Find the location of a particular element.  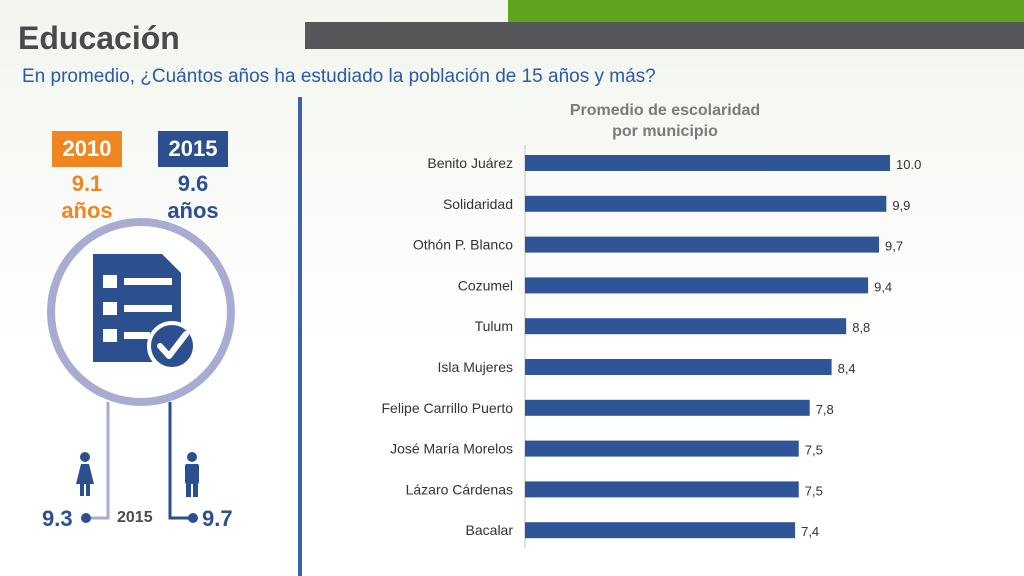

men-connector is located at coordinates (180, 461).